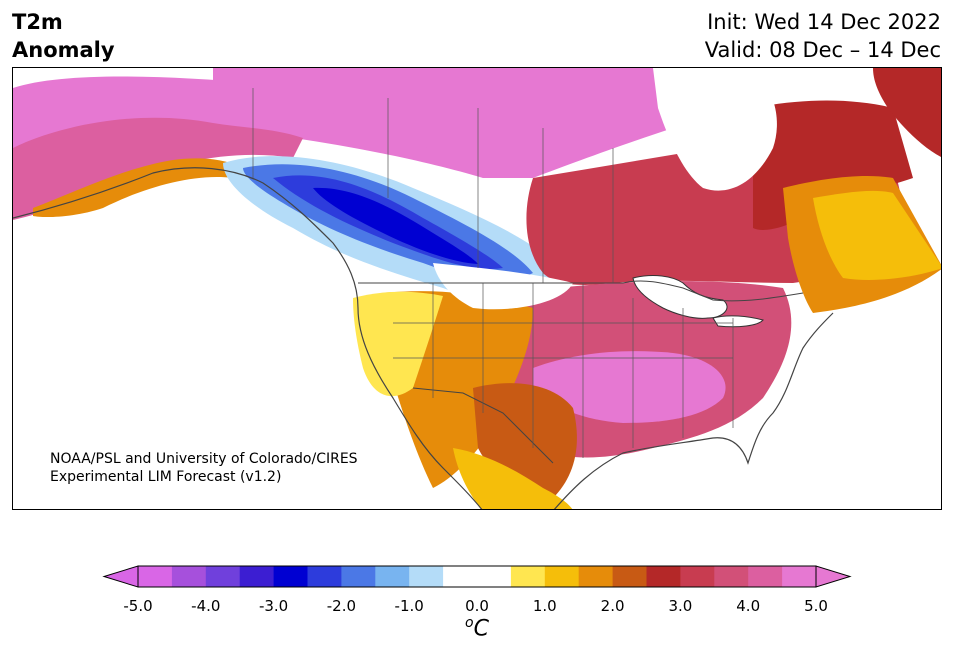 This screenshot has height=656, width=953. I want to click on warm-anomaly-mexico, so click(513, 478).